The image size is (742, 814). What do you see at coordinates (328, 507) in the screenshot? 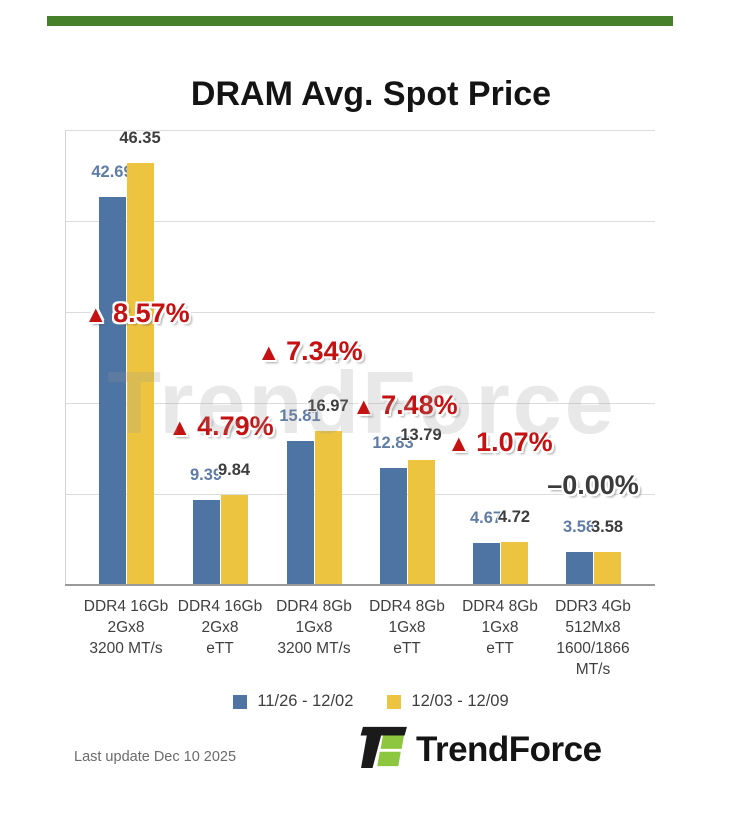
I see `bar-week2-group3` at bounding box center [328, 507].